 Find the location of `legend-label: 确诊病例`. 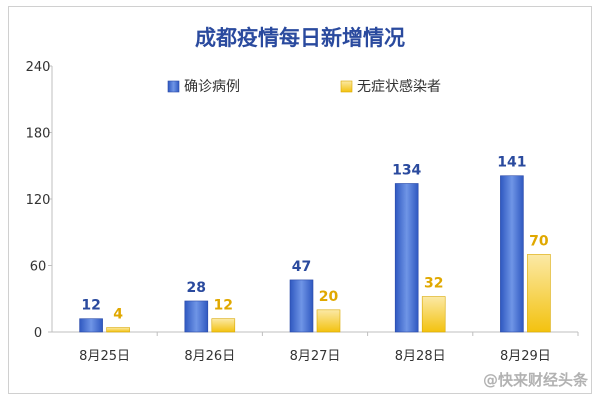

legend-label: 确诊病例 is located at coordinates (212, 87).